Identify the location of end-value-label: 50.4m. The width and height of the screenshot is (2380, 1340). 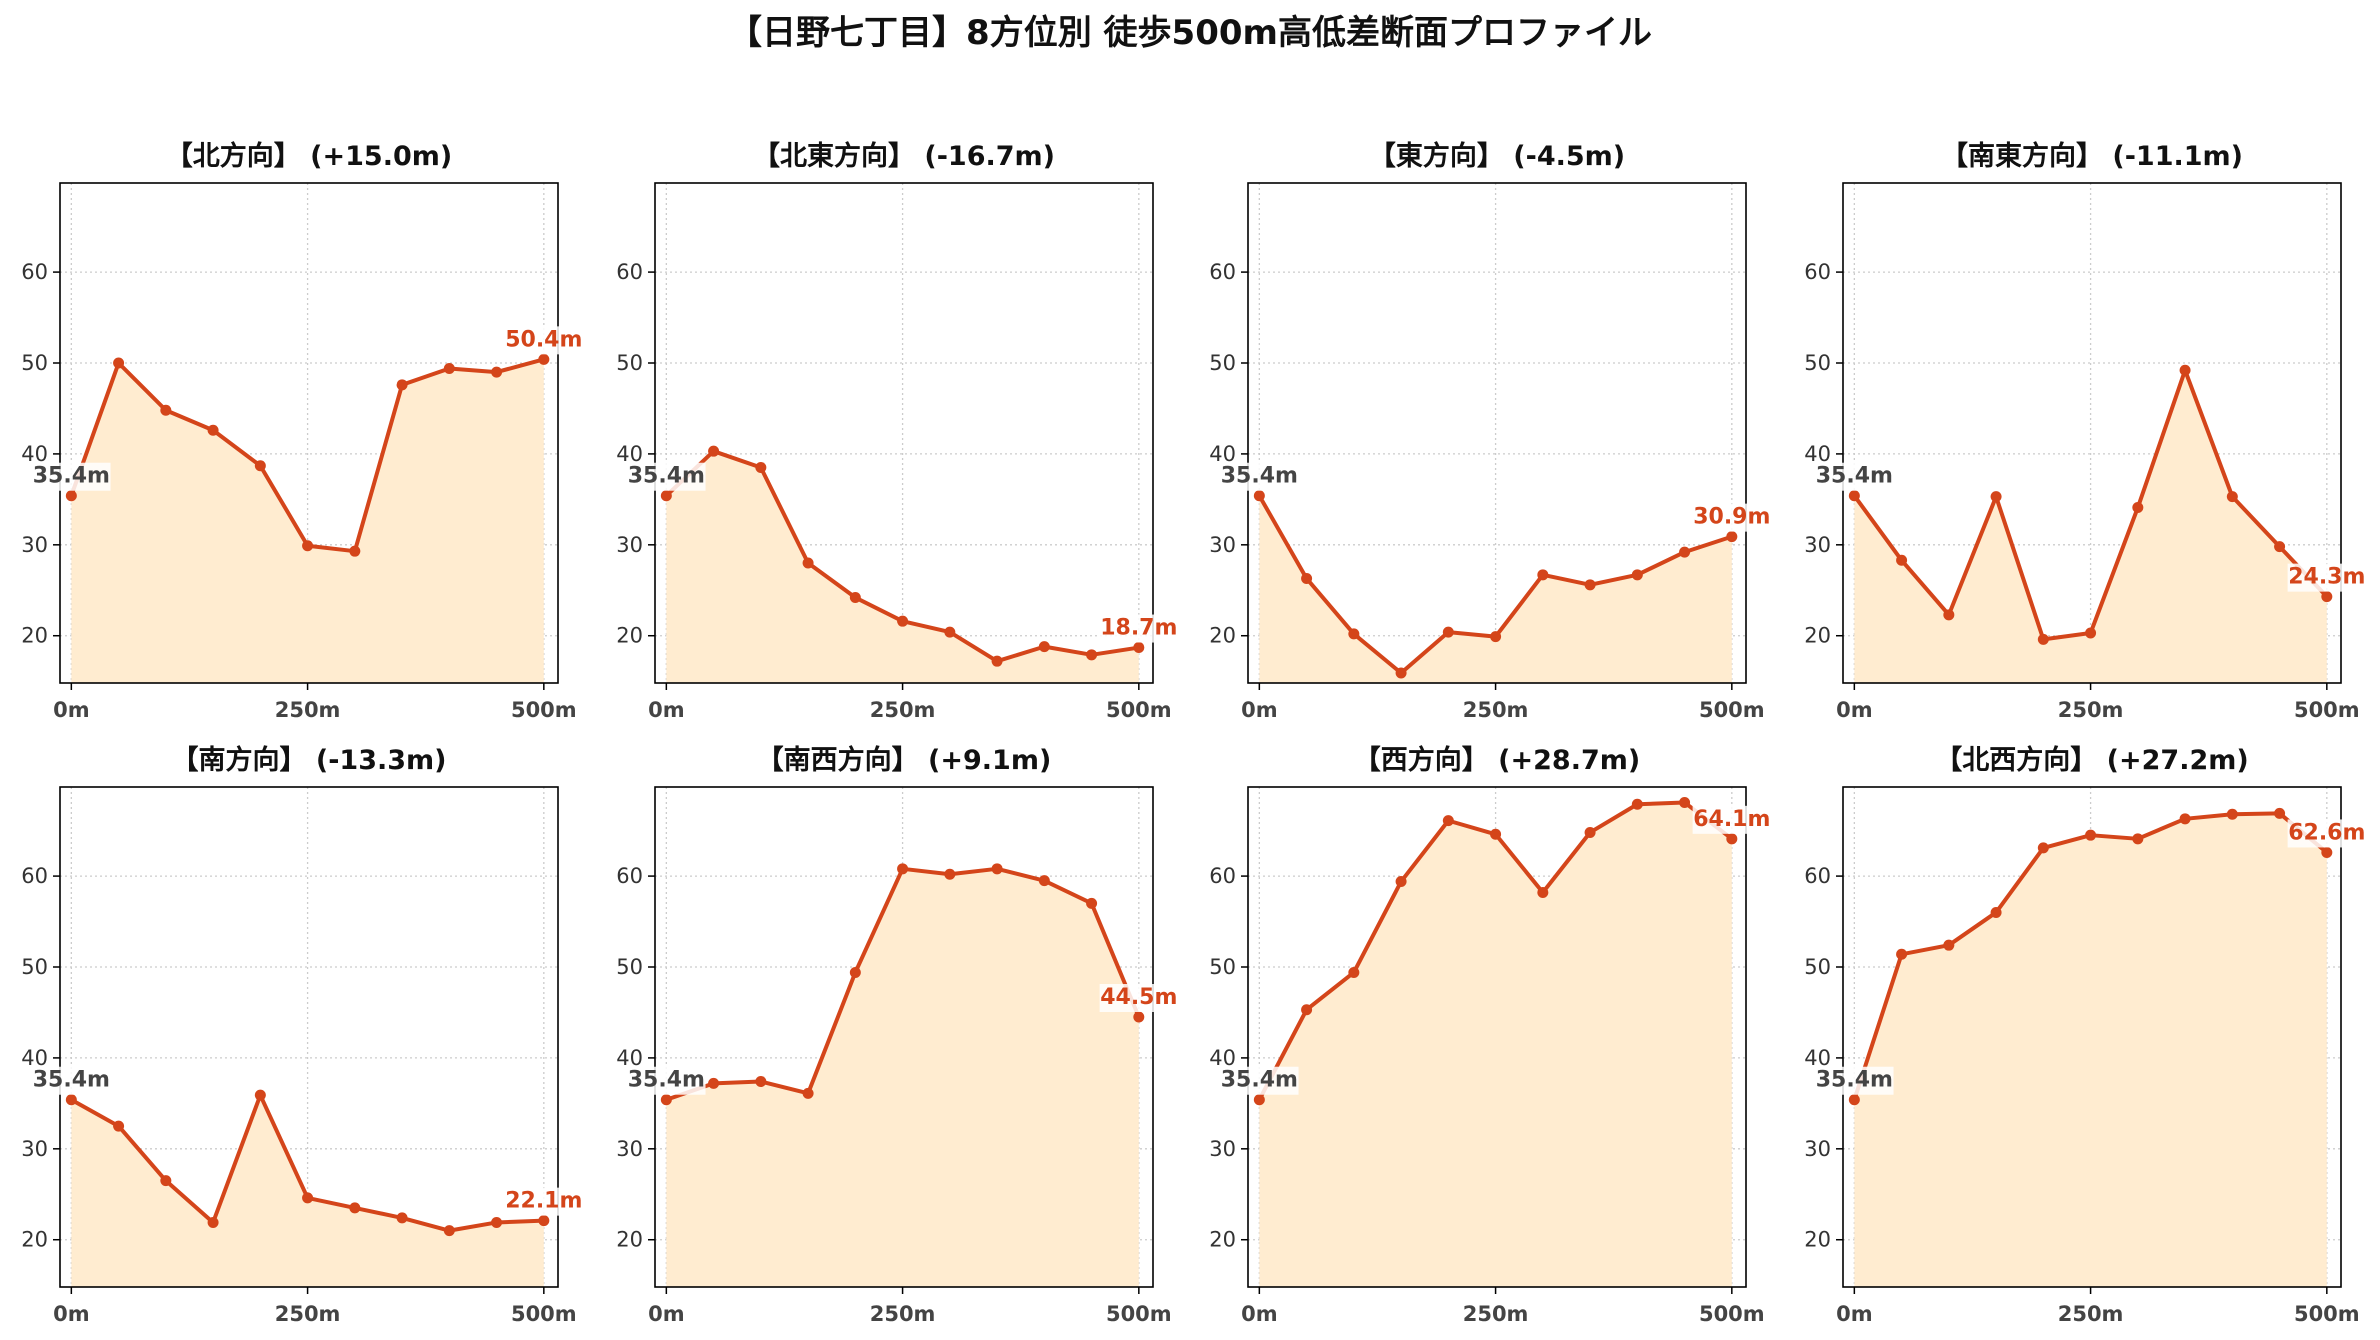
(543, 339).